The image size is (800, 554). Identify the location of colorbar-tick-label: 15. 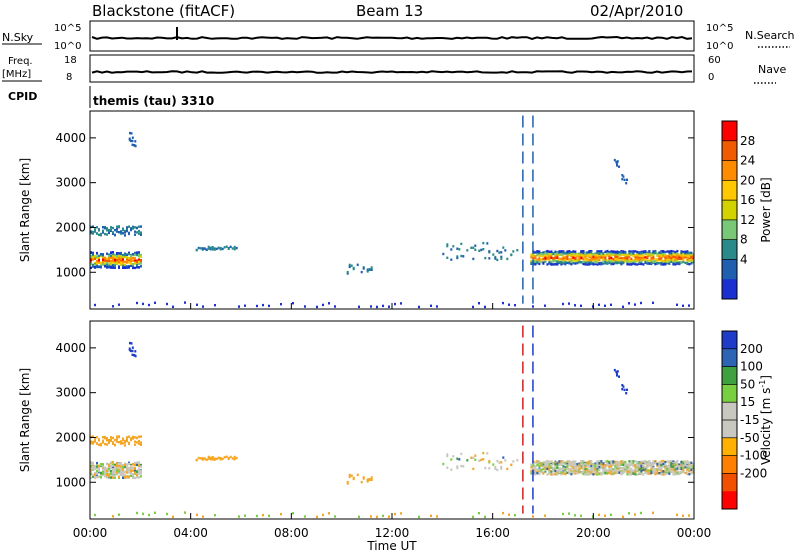
(747, 402).